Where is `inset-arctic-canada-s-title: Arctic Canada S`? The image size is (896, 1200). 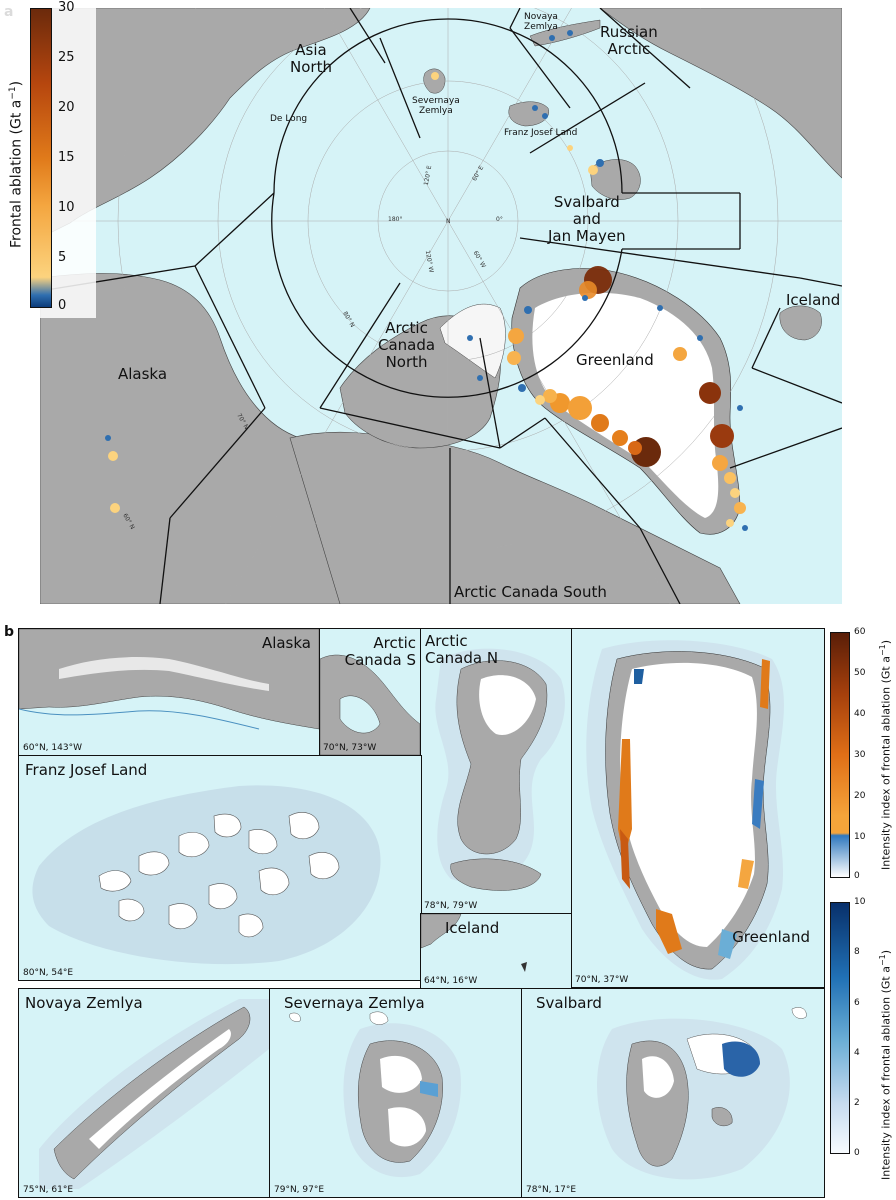
inset-arctic-canada-s-title: Arctic Canada S is located at coordinates (380, 651).